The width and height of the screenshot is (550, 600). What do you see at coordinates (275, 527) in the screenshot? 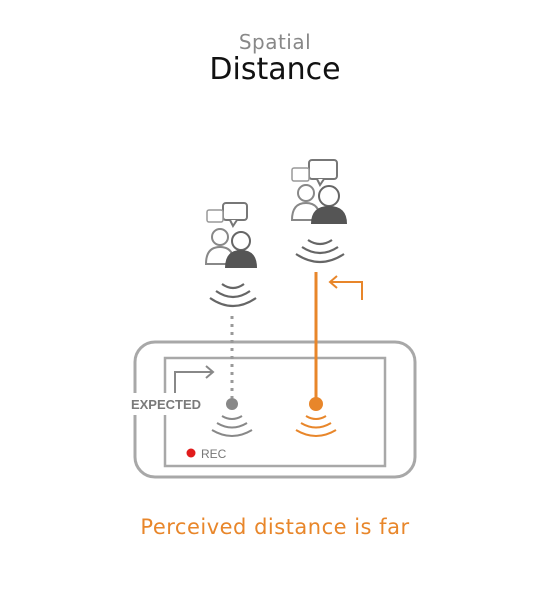
I see `caption: Perceived distance is far` at bounding box center [275, 527].